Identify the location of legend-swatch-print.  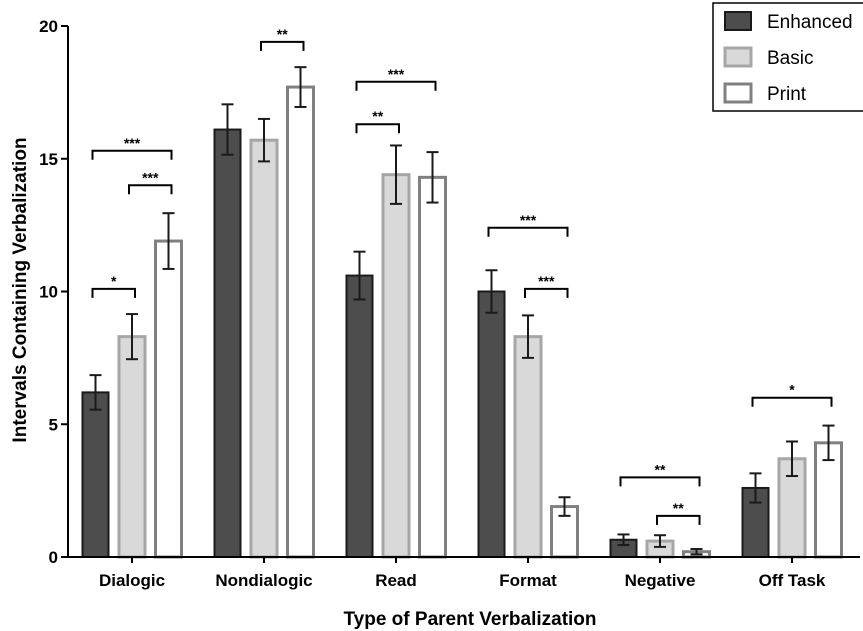
(738, 93).